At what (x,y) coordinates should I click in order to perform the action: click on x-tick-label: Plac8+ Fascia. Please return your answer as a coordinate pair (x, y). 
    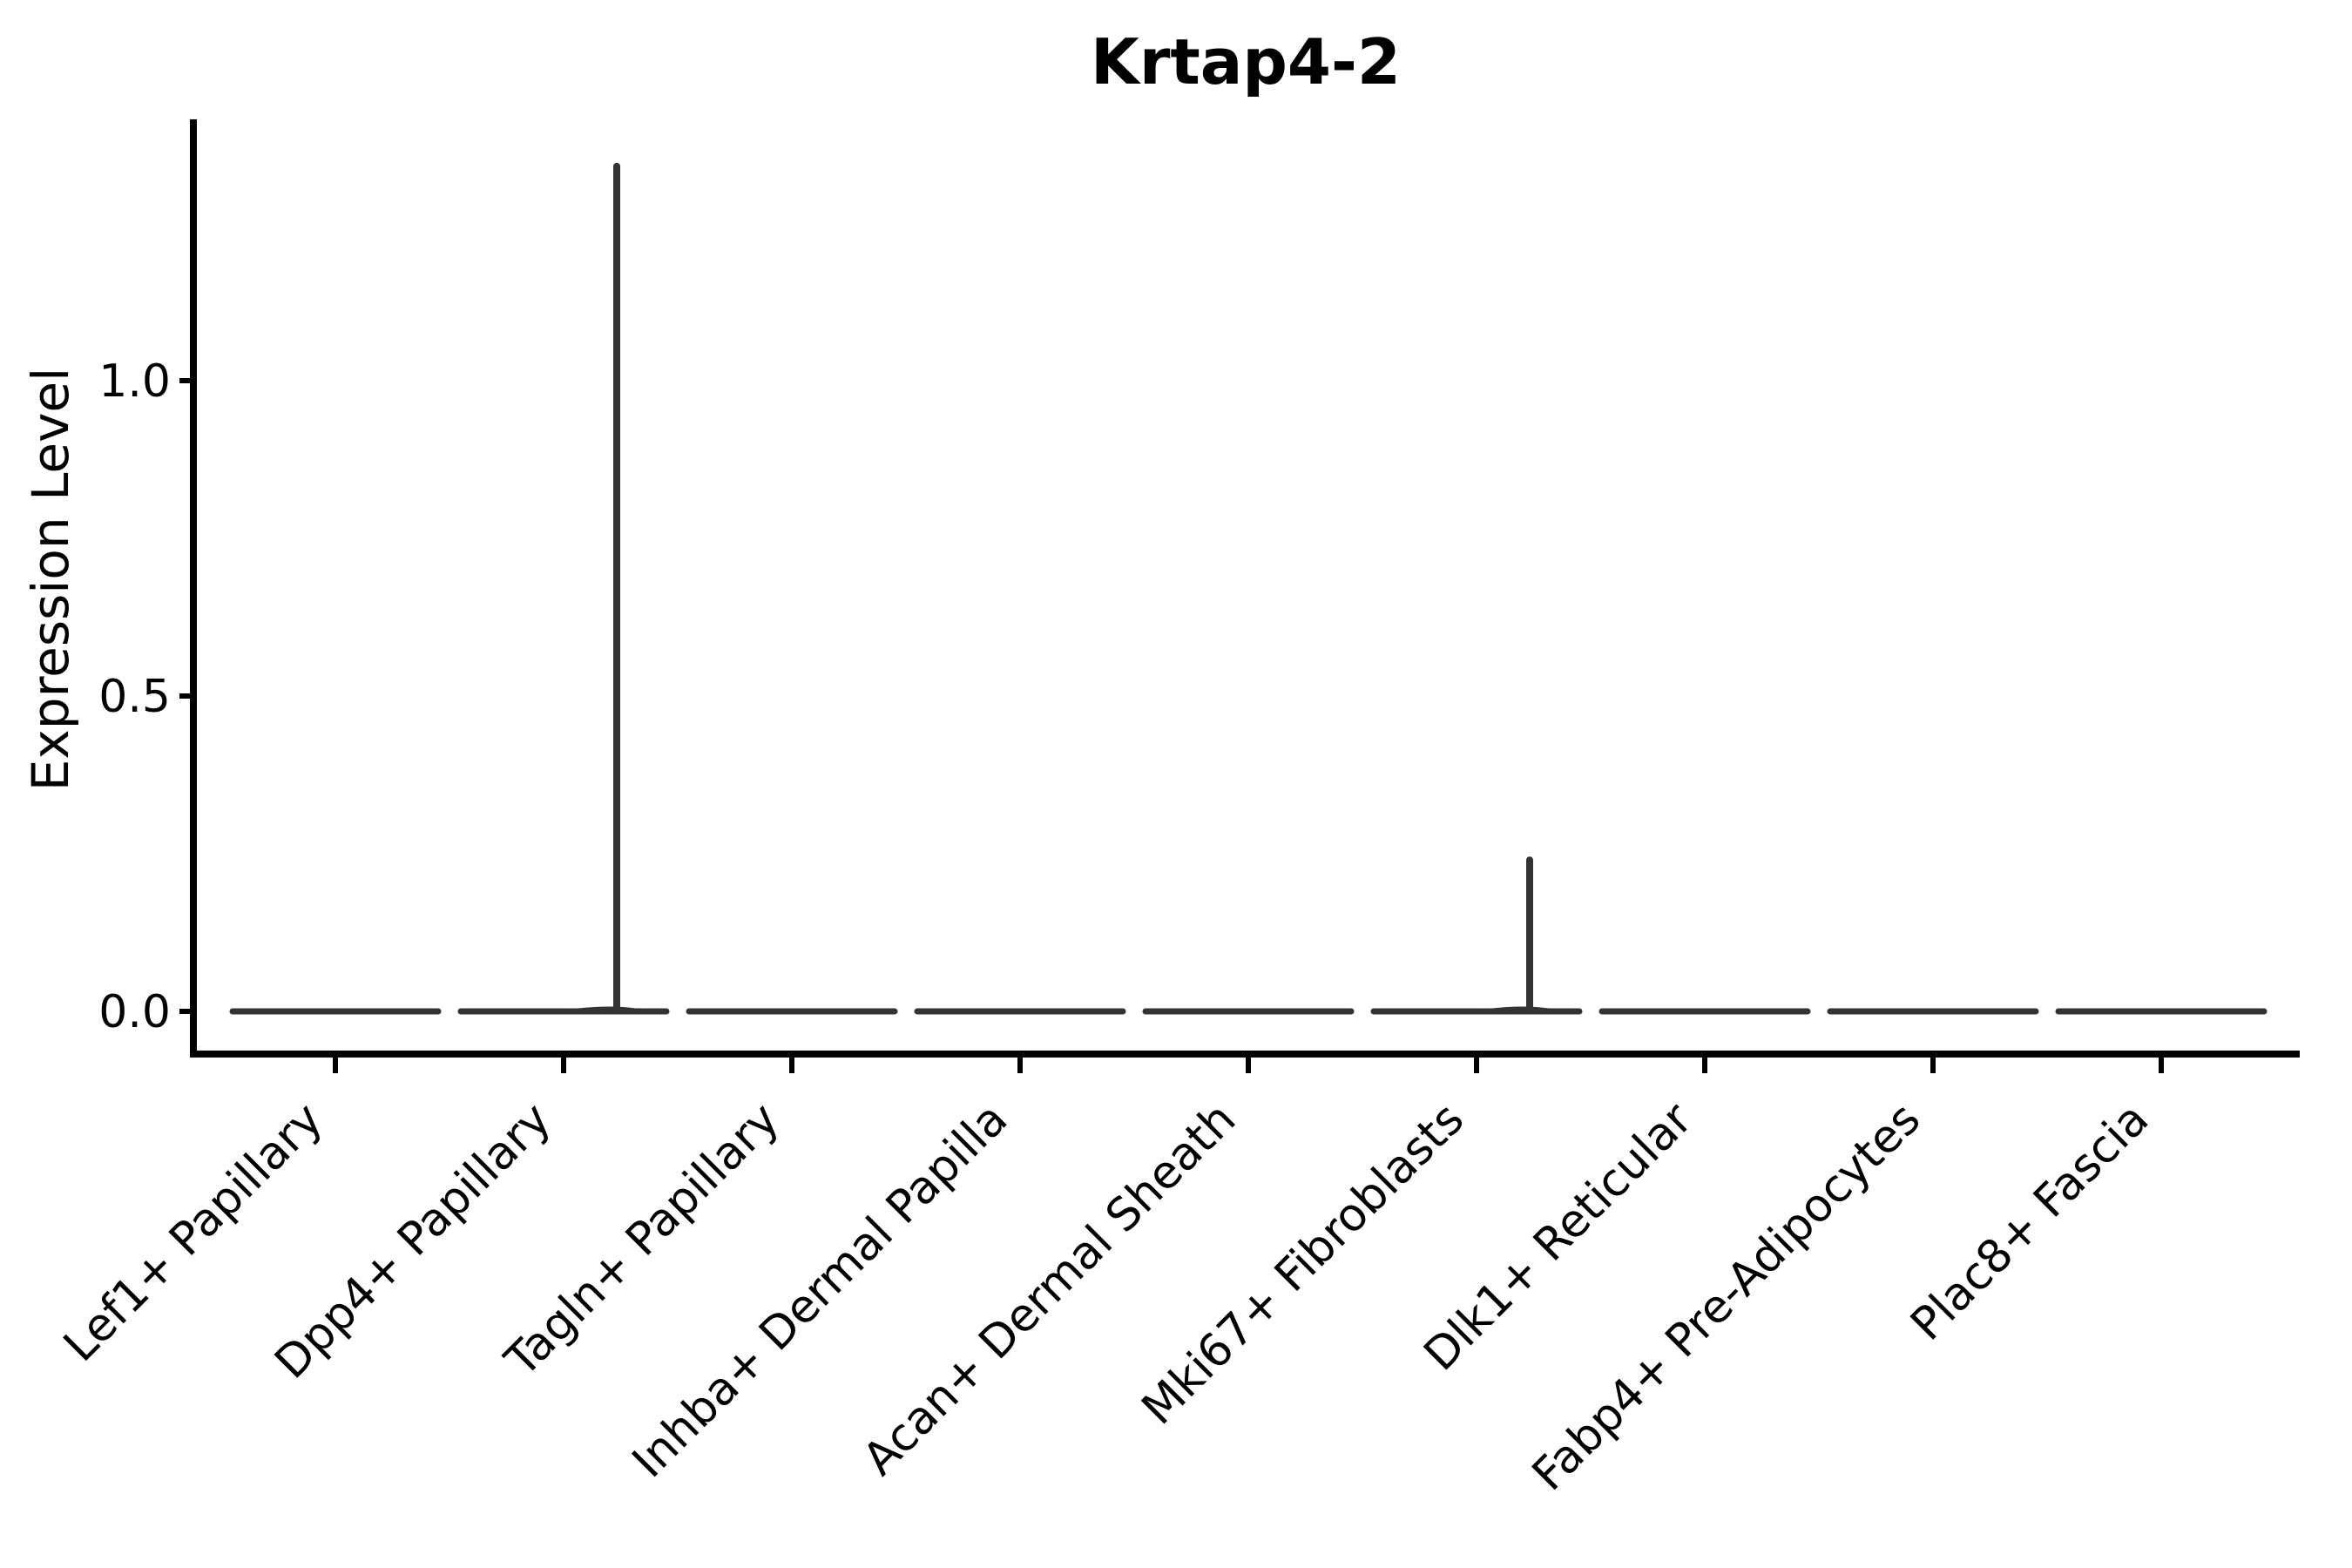
    Looking at the image, I should click on (2030, 1222).